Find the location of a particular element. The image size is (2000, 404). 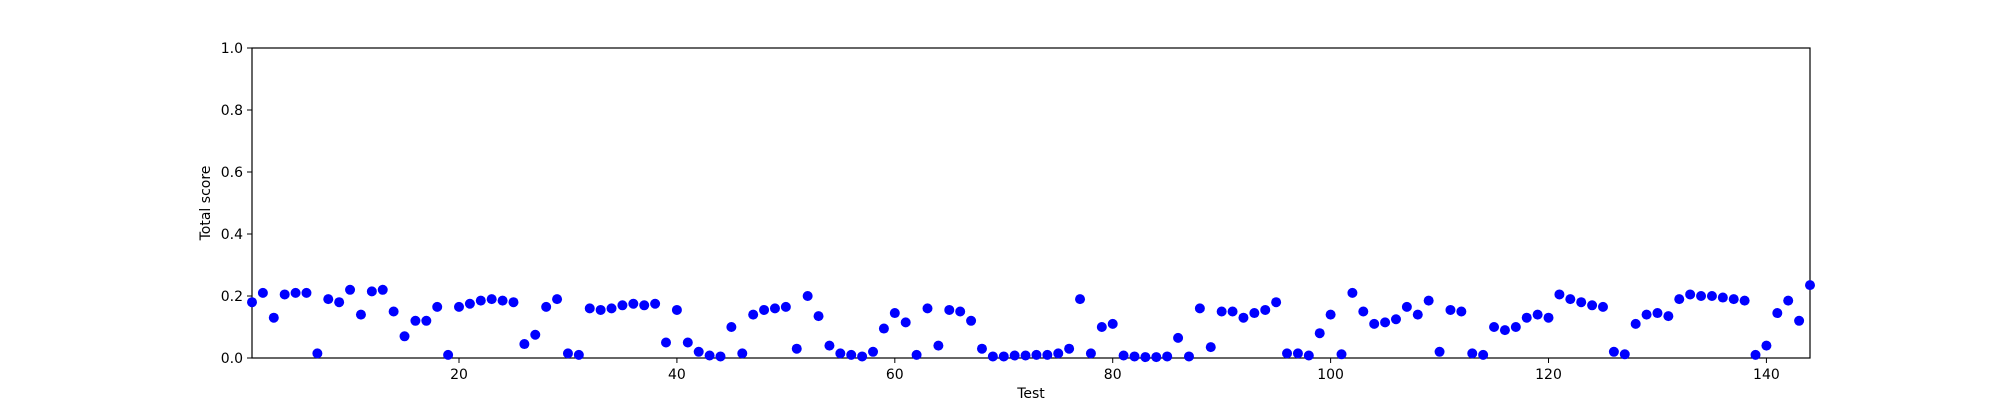

y-tick-label: 1.0 is located at coordinates (232, 49).